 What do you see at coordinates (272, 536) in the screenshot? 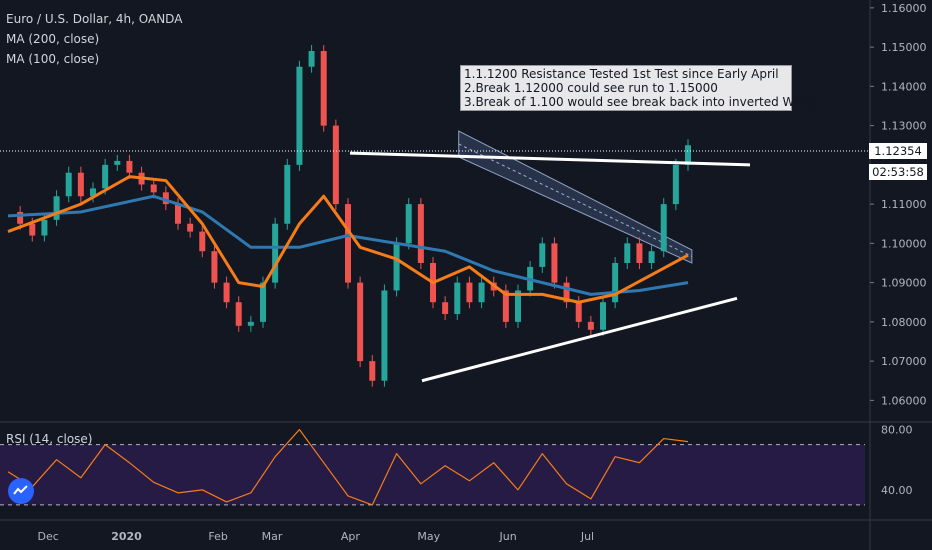
I see `time-tick-label-3: Mar` at bounding box center [272, 536].